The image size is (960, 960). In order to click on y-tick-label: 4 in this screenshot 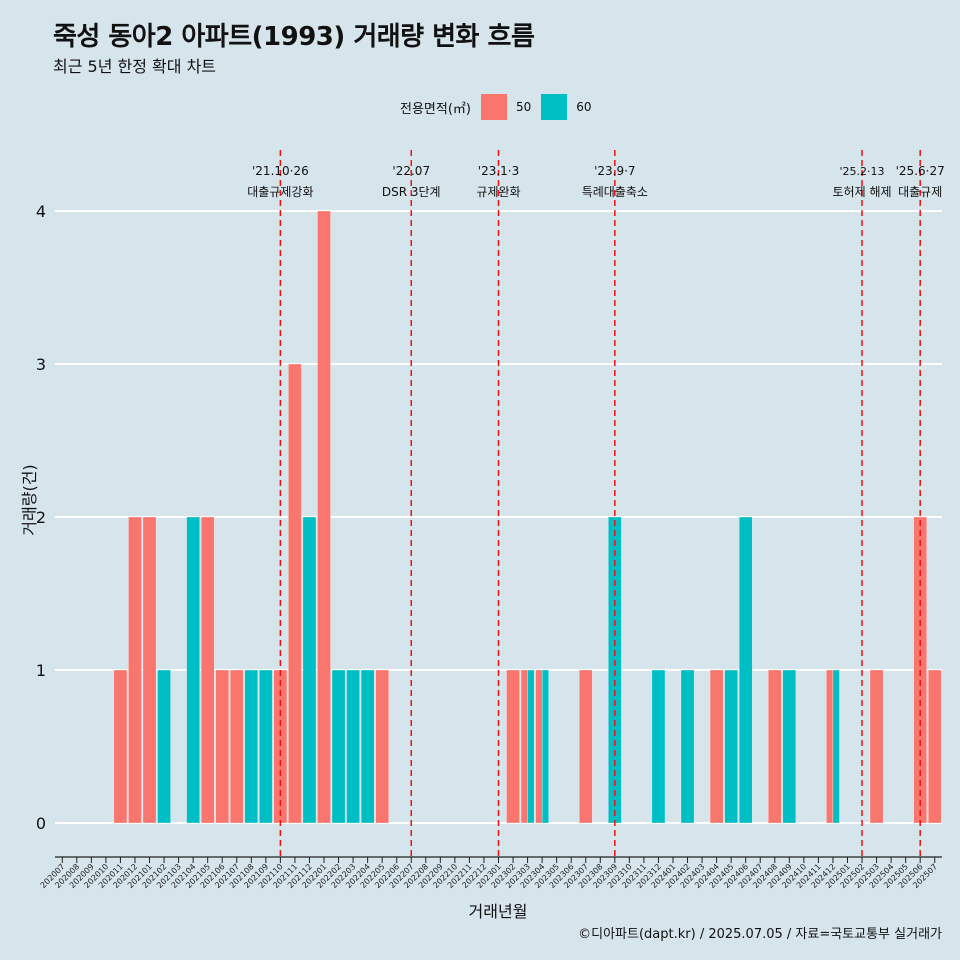, I will do `click(41, 211)`.